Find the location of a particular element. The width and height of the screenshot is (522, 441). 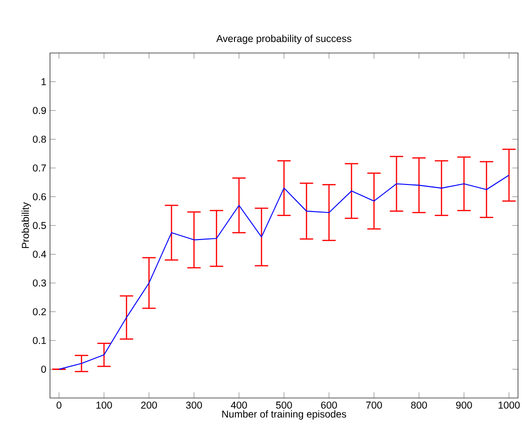

y-tick-label: 0.7 is located at coordinates (39, 168).